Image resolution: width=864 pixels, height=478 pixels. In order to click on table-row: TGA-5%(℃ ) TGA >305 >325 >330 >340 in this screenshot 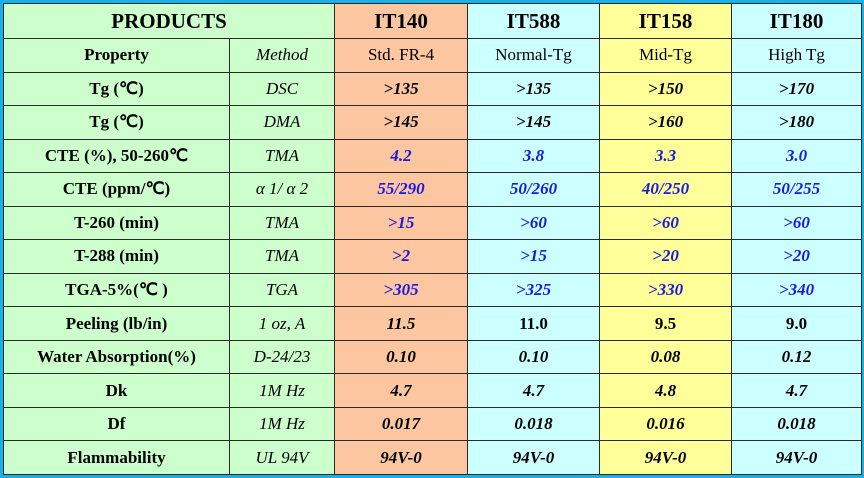, I will do `click(433, 290)`.